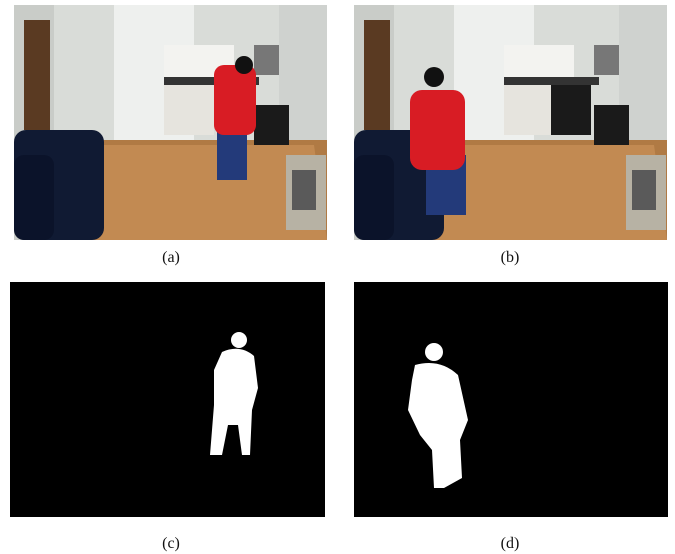  I want to click on caption: (d), so click(510, 543).